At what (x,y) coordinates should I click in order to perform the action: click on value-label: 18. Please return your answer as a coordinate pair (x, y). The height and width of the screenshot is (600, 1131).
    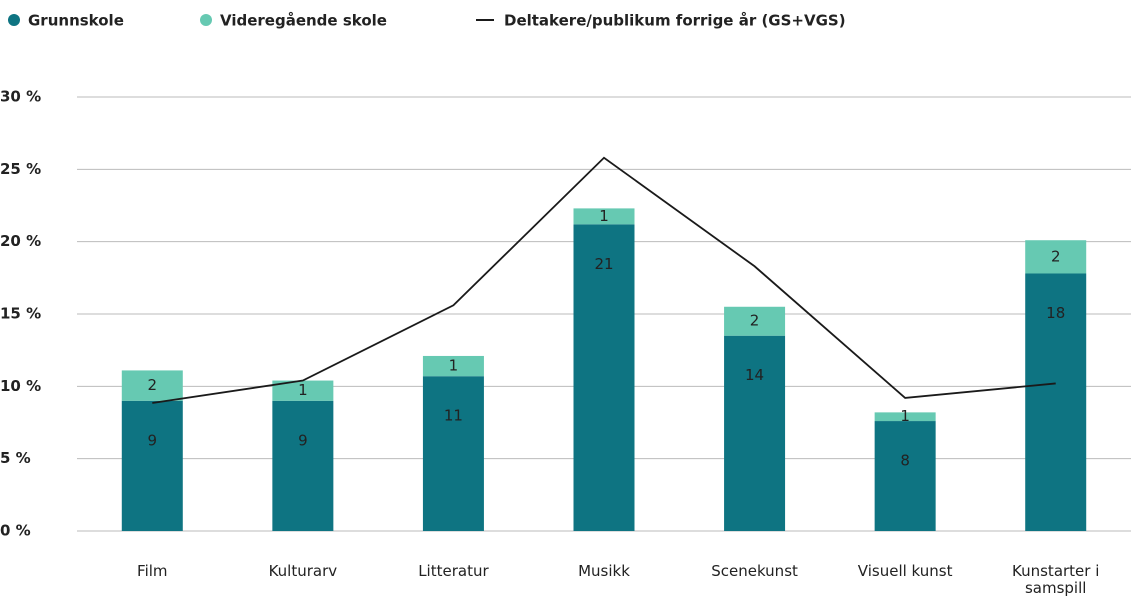
    Looking at the image, I should click on (1055, 313).